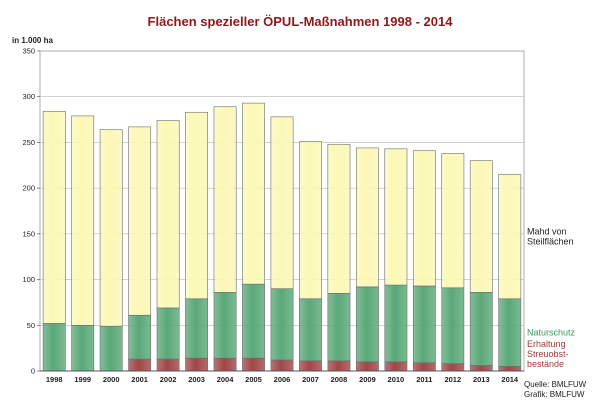  Describe the element at coordinates (28, 233) in the screenshot. I see `y-tick-label: 150` at that location.